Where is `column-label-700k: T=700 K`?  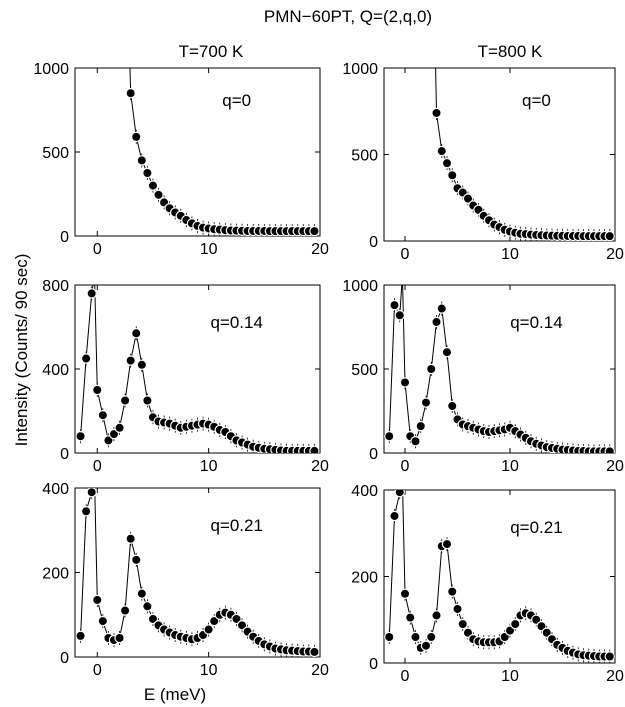
column-label-700k: T=700 K is located at coordinates (211, 51).